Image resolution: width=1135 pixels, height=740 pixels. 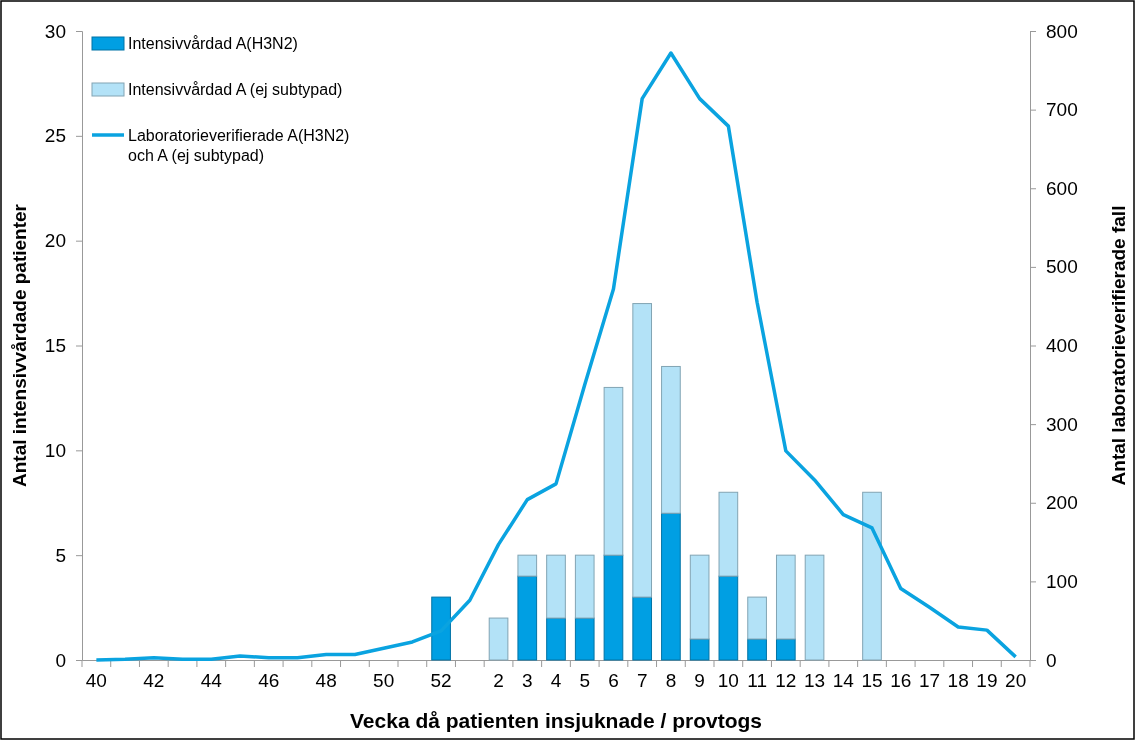 What do you see at coordinates (958, 681) in the screenshot?
I see `x-tick-label: 18` at bounding box center [958, 681].